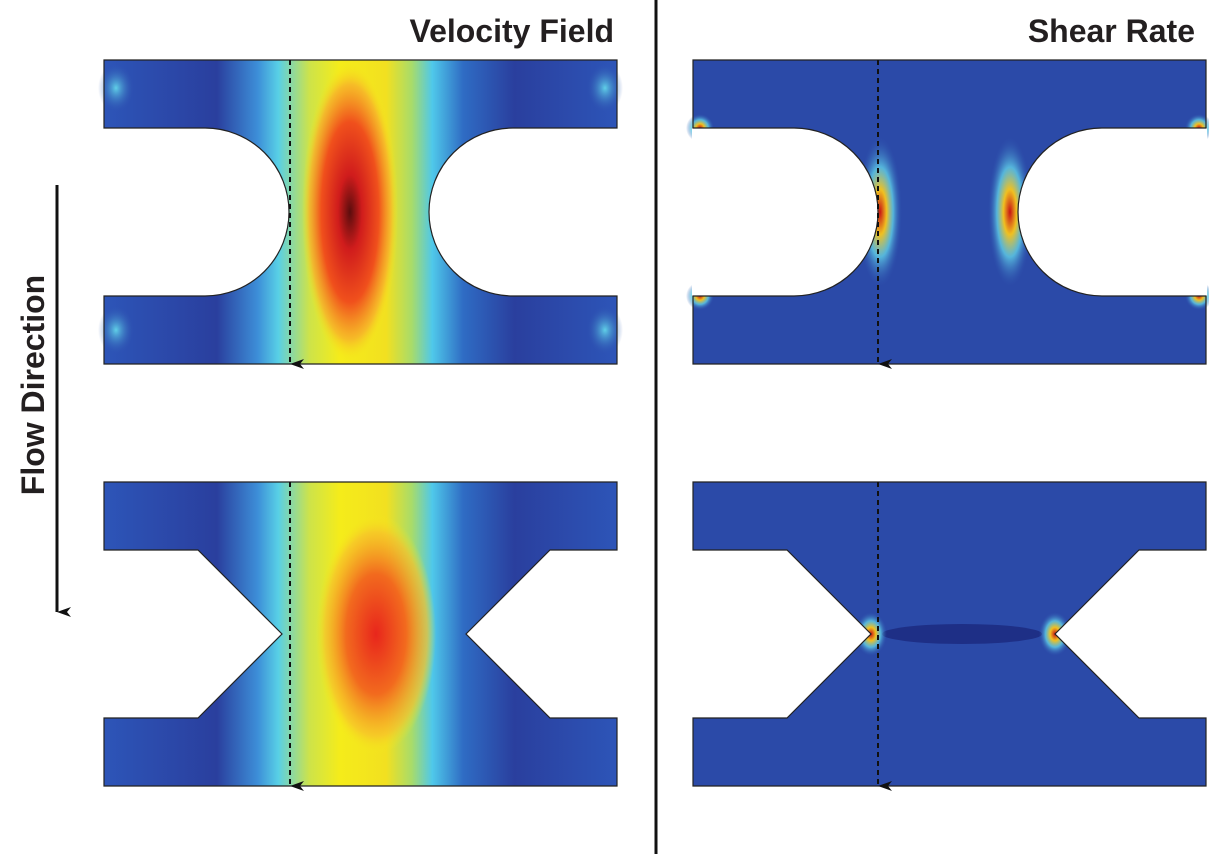 The width and height of the screenshot is (1209, 854). I want to click on panel-title: Velocity Field, so click(511, 31).